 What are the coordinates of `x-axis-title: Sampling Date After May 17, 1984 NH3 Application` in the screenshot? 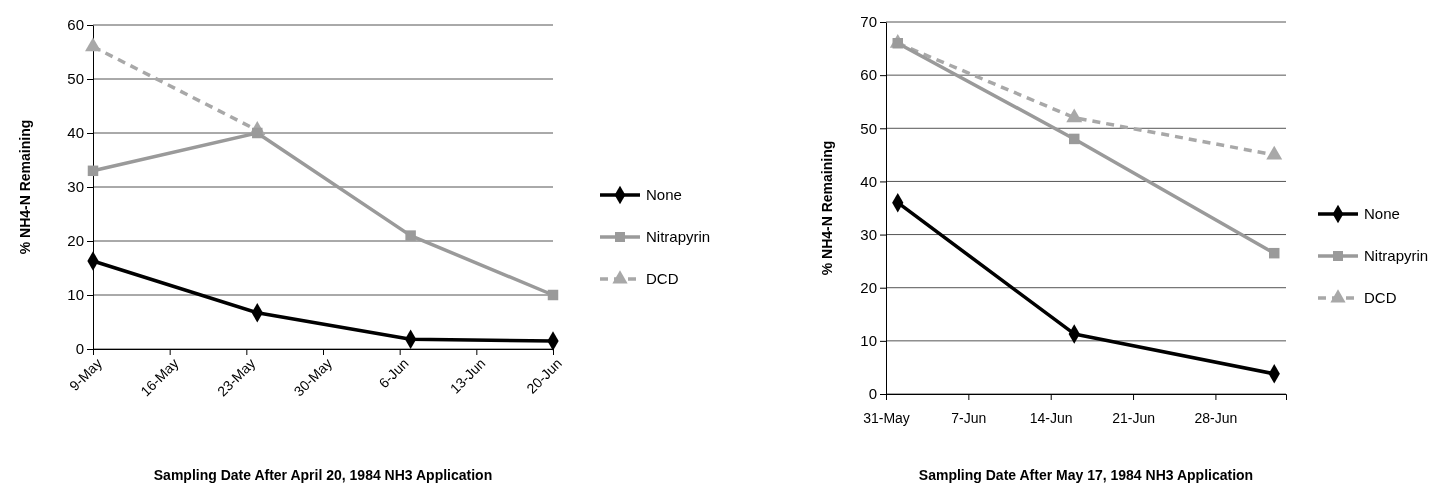 It's located at (1086, 475).